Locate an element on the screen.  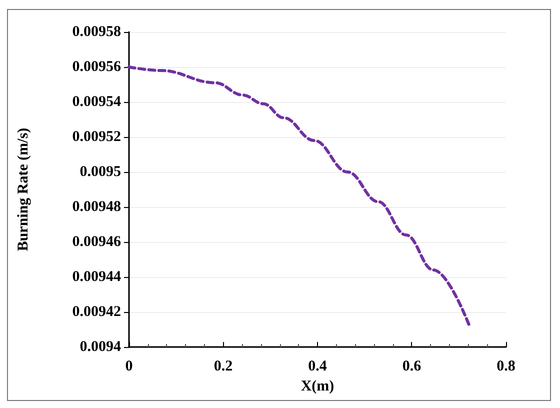
x-tick-label: 0 is located at coordinates (129, 366).